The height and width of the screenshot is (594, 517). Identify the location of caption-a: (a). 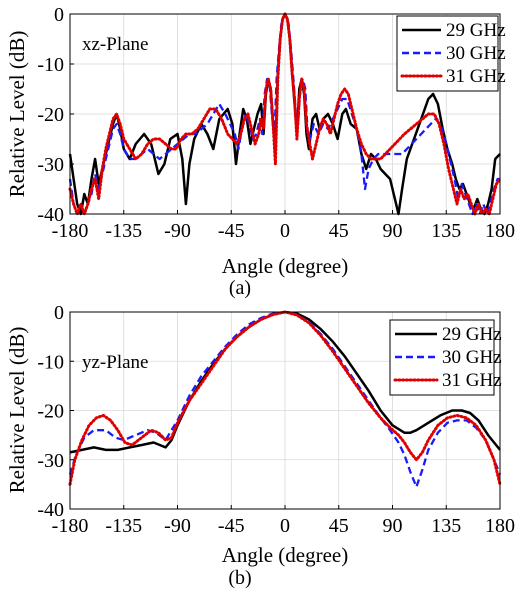
(240, 288).